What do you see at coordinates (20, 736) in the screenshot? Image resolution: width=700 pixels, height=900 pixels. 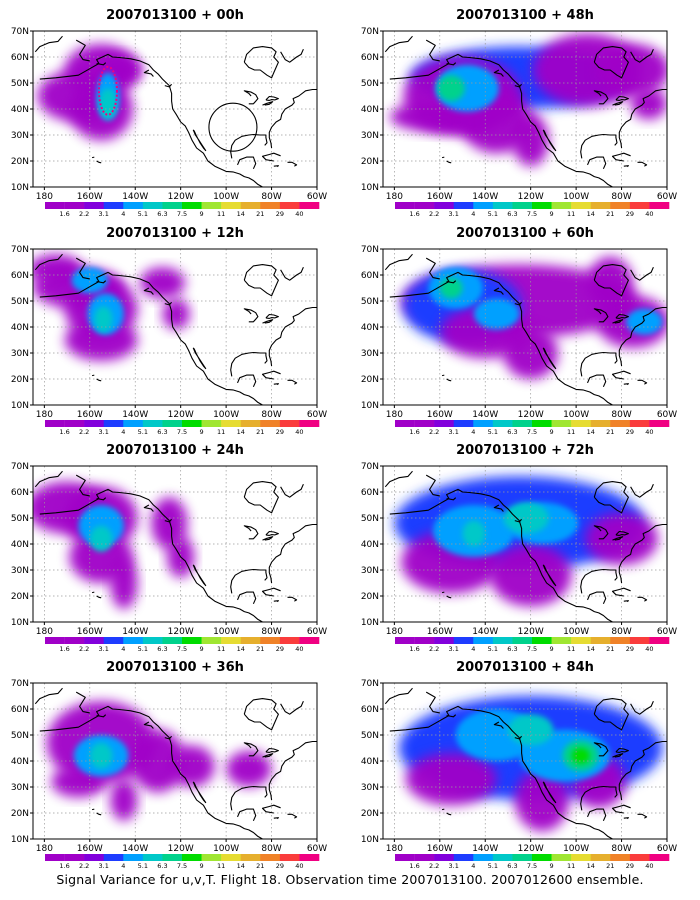 I see `lat-tick-label: 50N` at bounding box center [20, 736].